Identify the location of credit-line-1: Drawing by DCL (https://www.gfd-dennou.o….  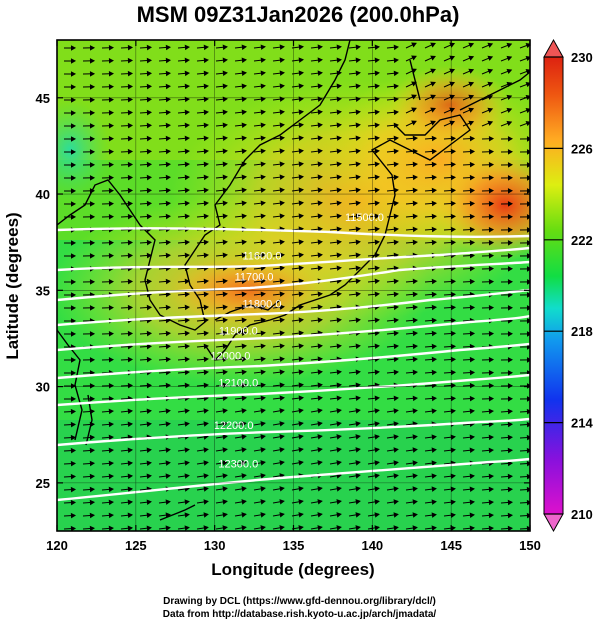
(299, 601).